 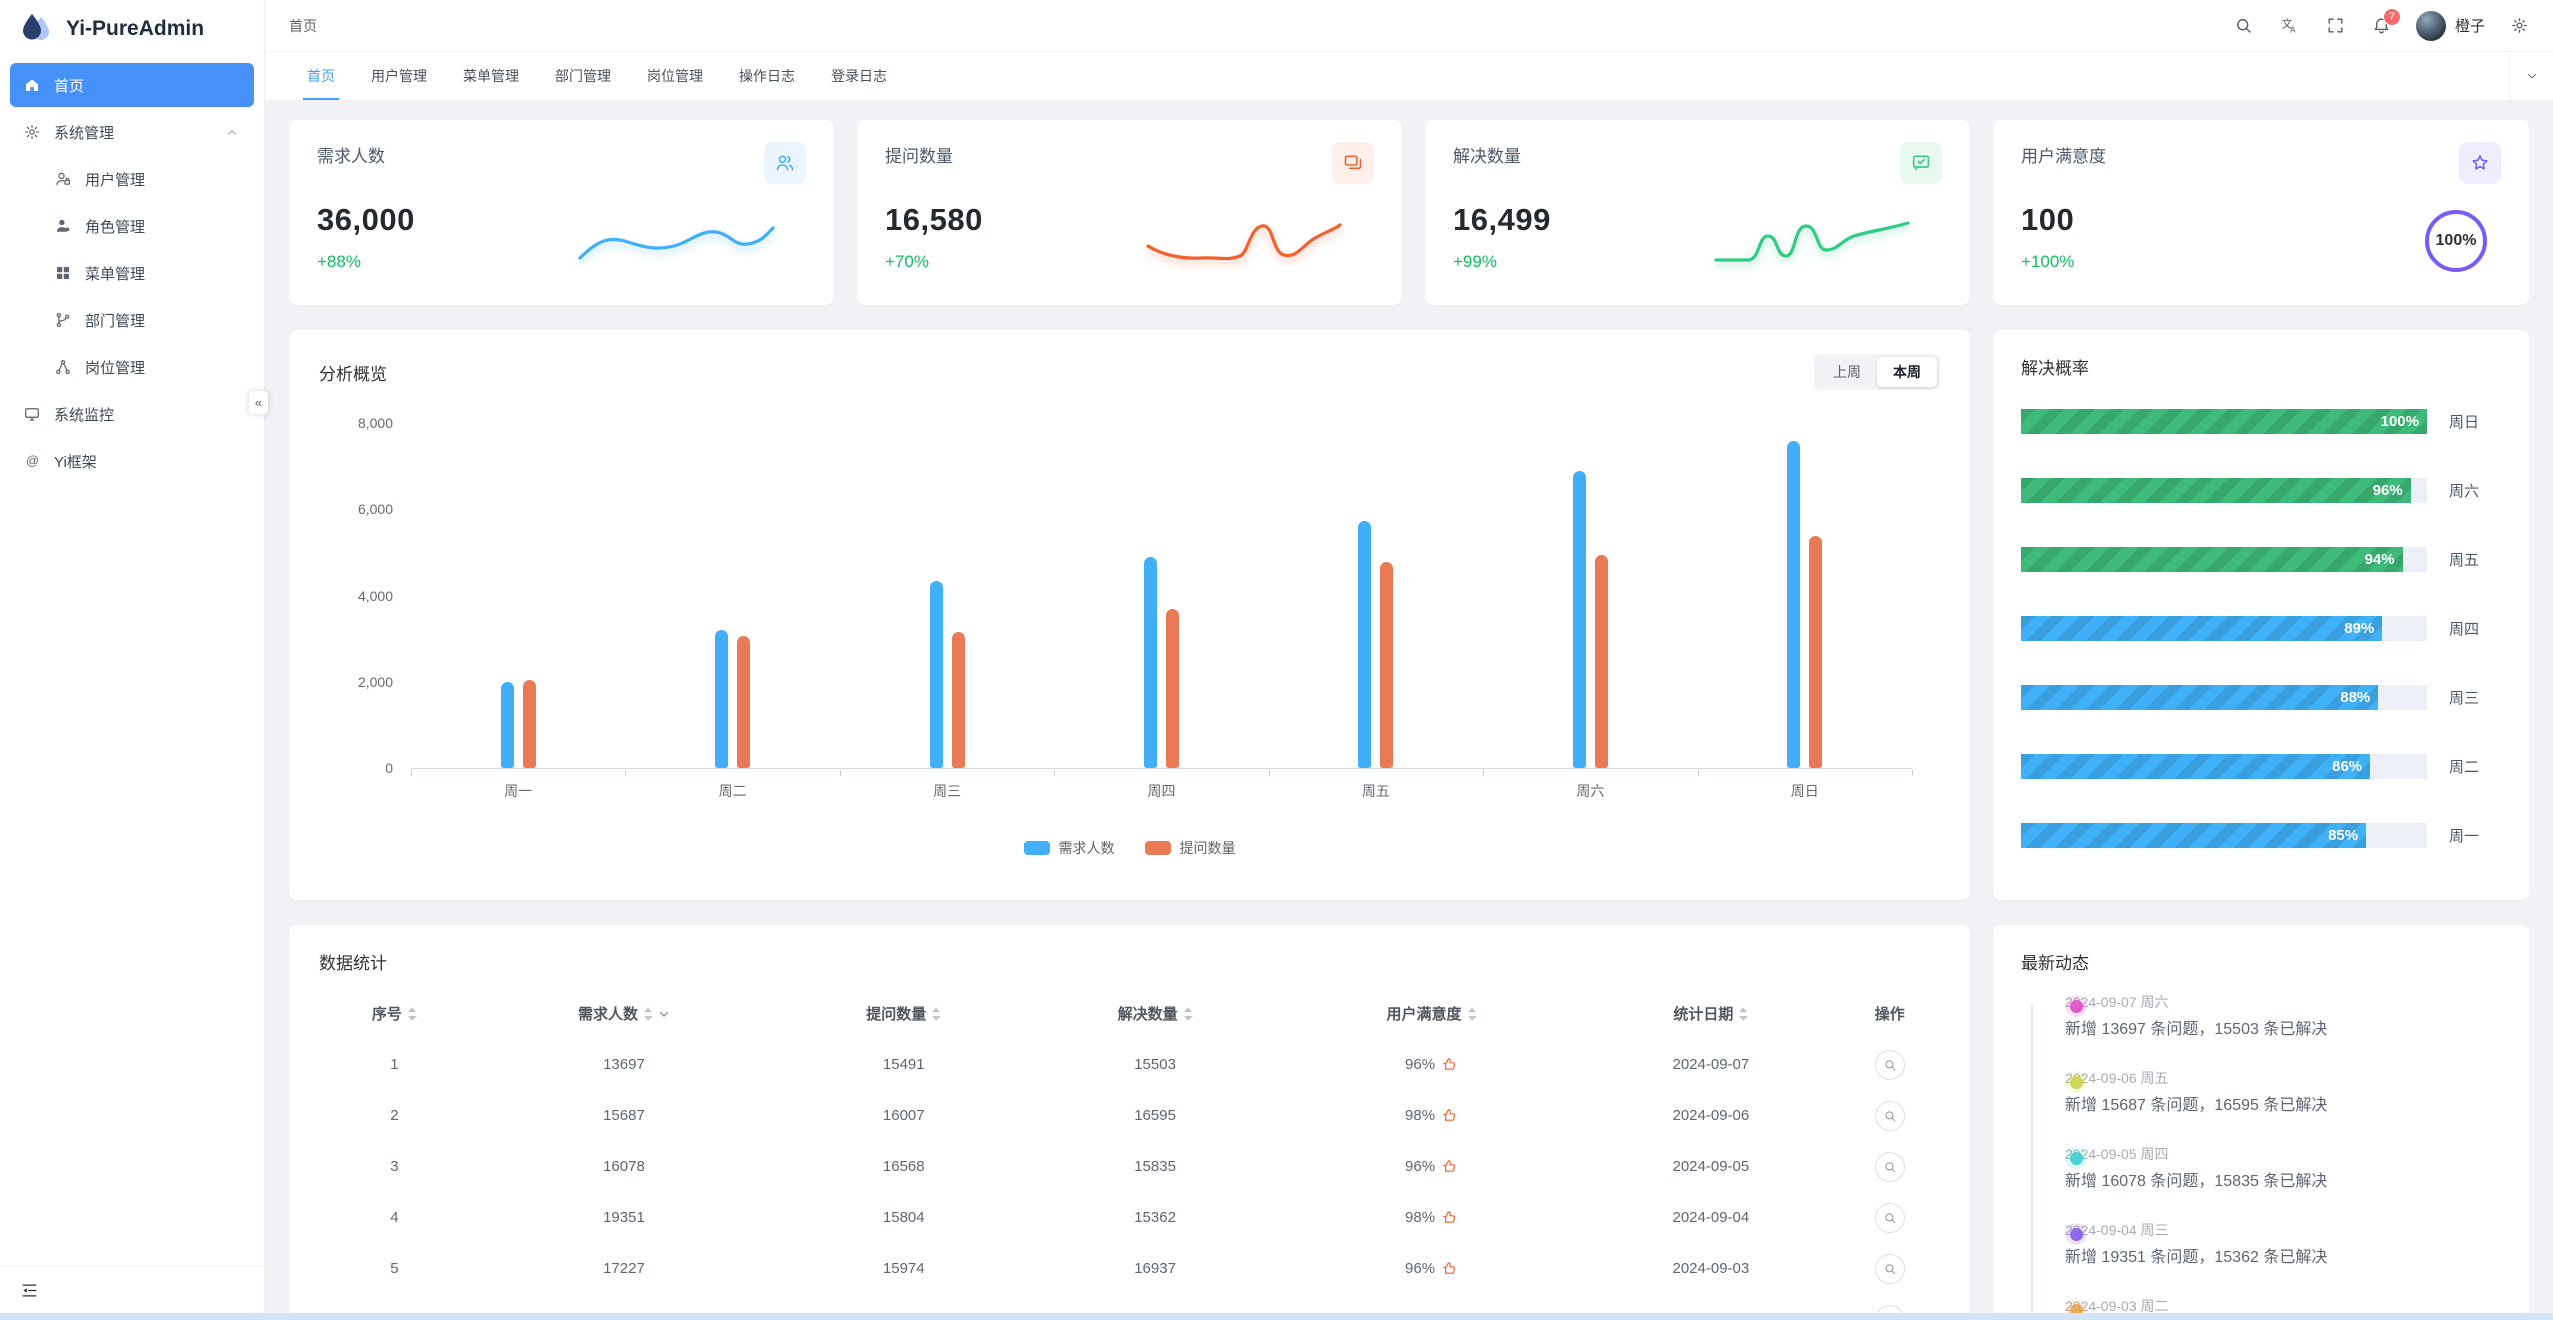 I want to click on breadcrumb: 首页, so click(x=303, y=25).